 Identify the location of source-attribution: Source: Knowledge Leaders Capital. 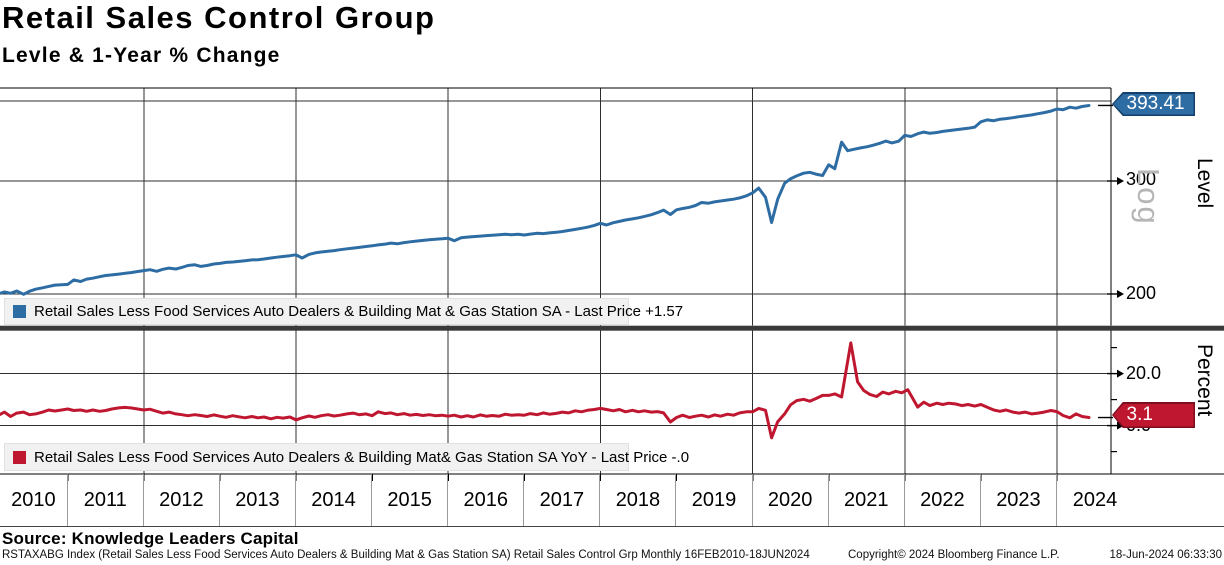
(150, 538).